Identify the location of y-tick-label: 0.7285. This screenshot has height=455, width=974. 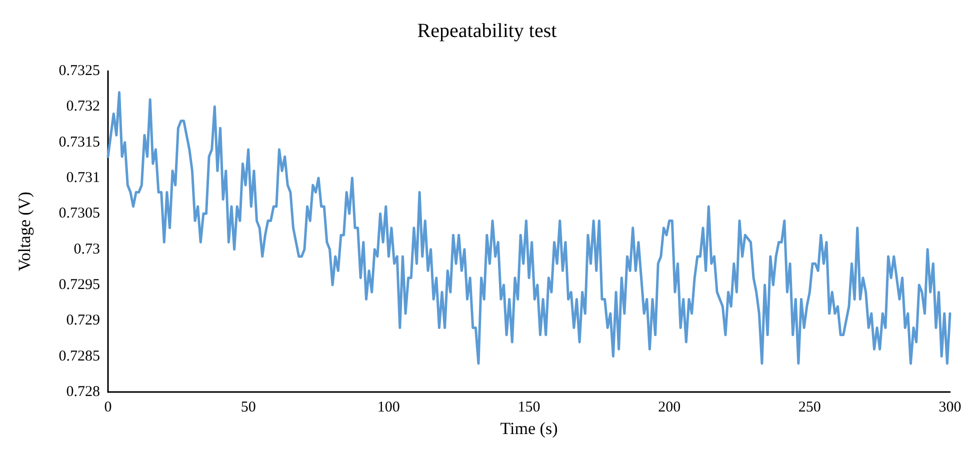
(79, 356).